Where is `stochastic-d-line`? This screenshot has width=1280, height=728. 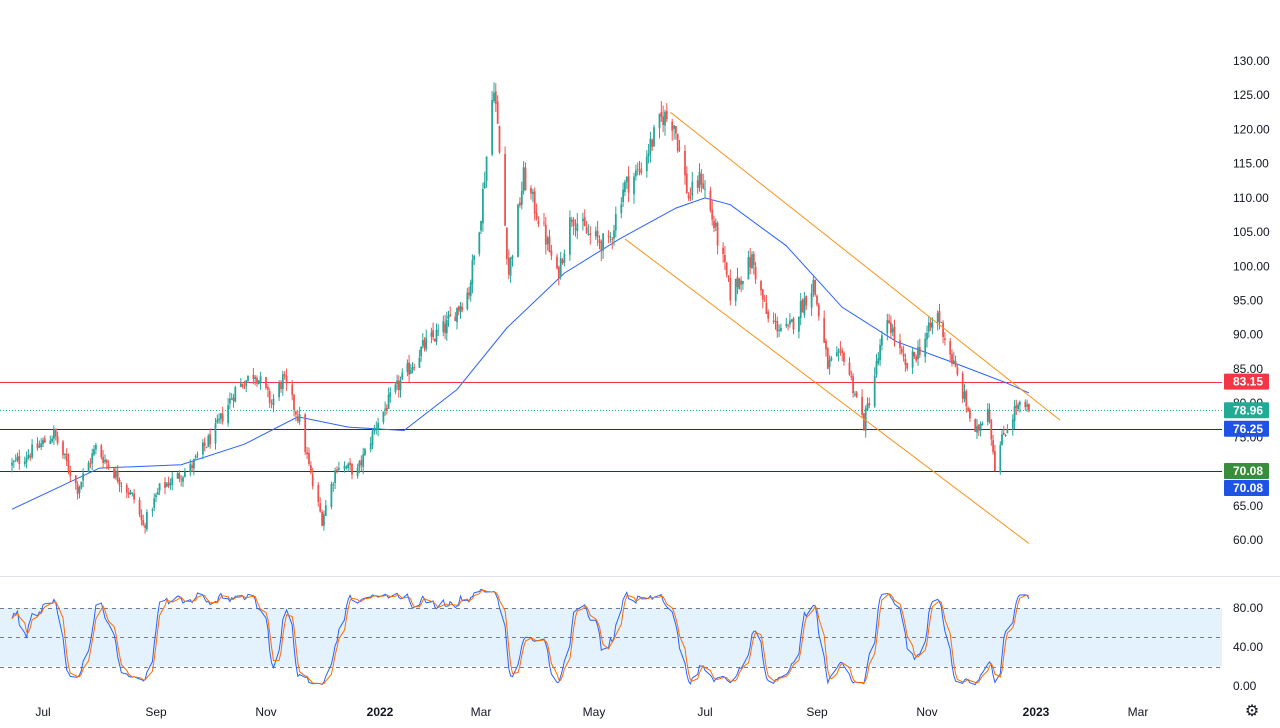
stochastic-d-line is located at coordinates (520, 637).